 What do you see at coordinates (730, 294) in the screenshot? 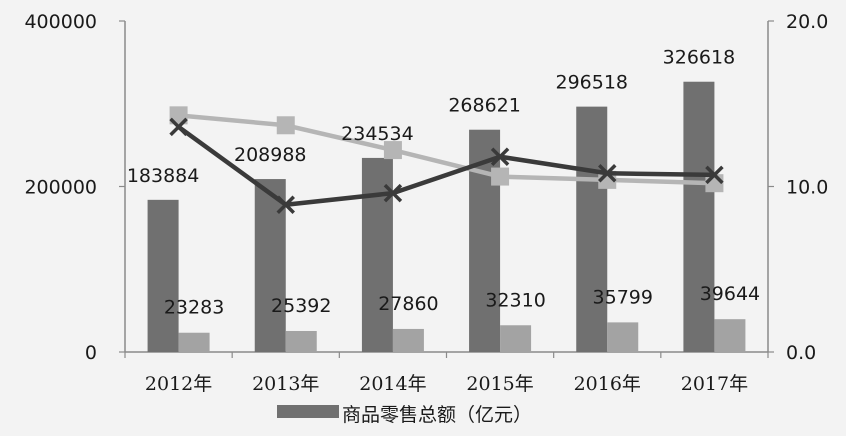
I see `data-label-secondary: 39644` at bounding box center [730, 294].